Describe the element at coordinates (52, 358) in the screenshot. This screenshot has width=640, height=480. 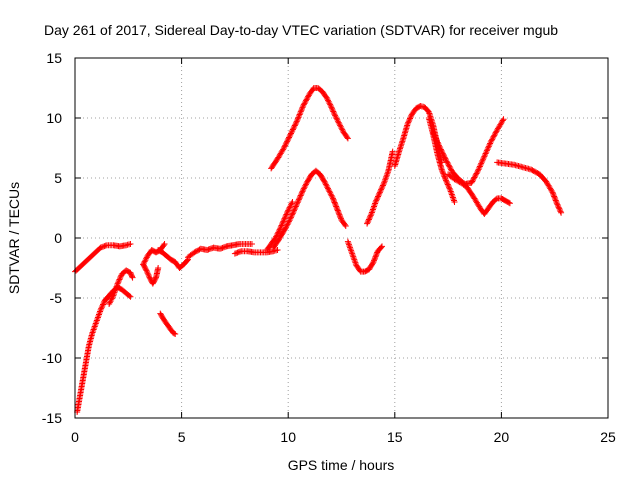
I see `y-tick-label: -10` at that location.